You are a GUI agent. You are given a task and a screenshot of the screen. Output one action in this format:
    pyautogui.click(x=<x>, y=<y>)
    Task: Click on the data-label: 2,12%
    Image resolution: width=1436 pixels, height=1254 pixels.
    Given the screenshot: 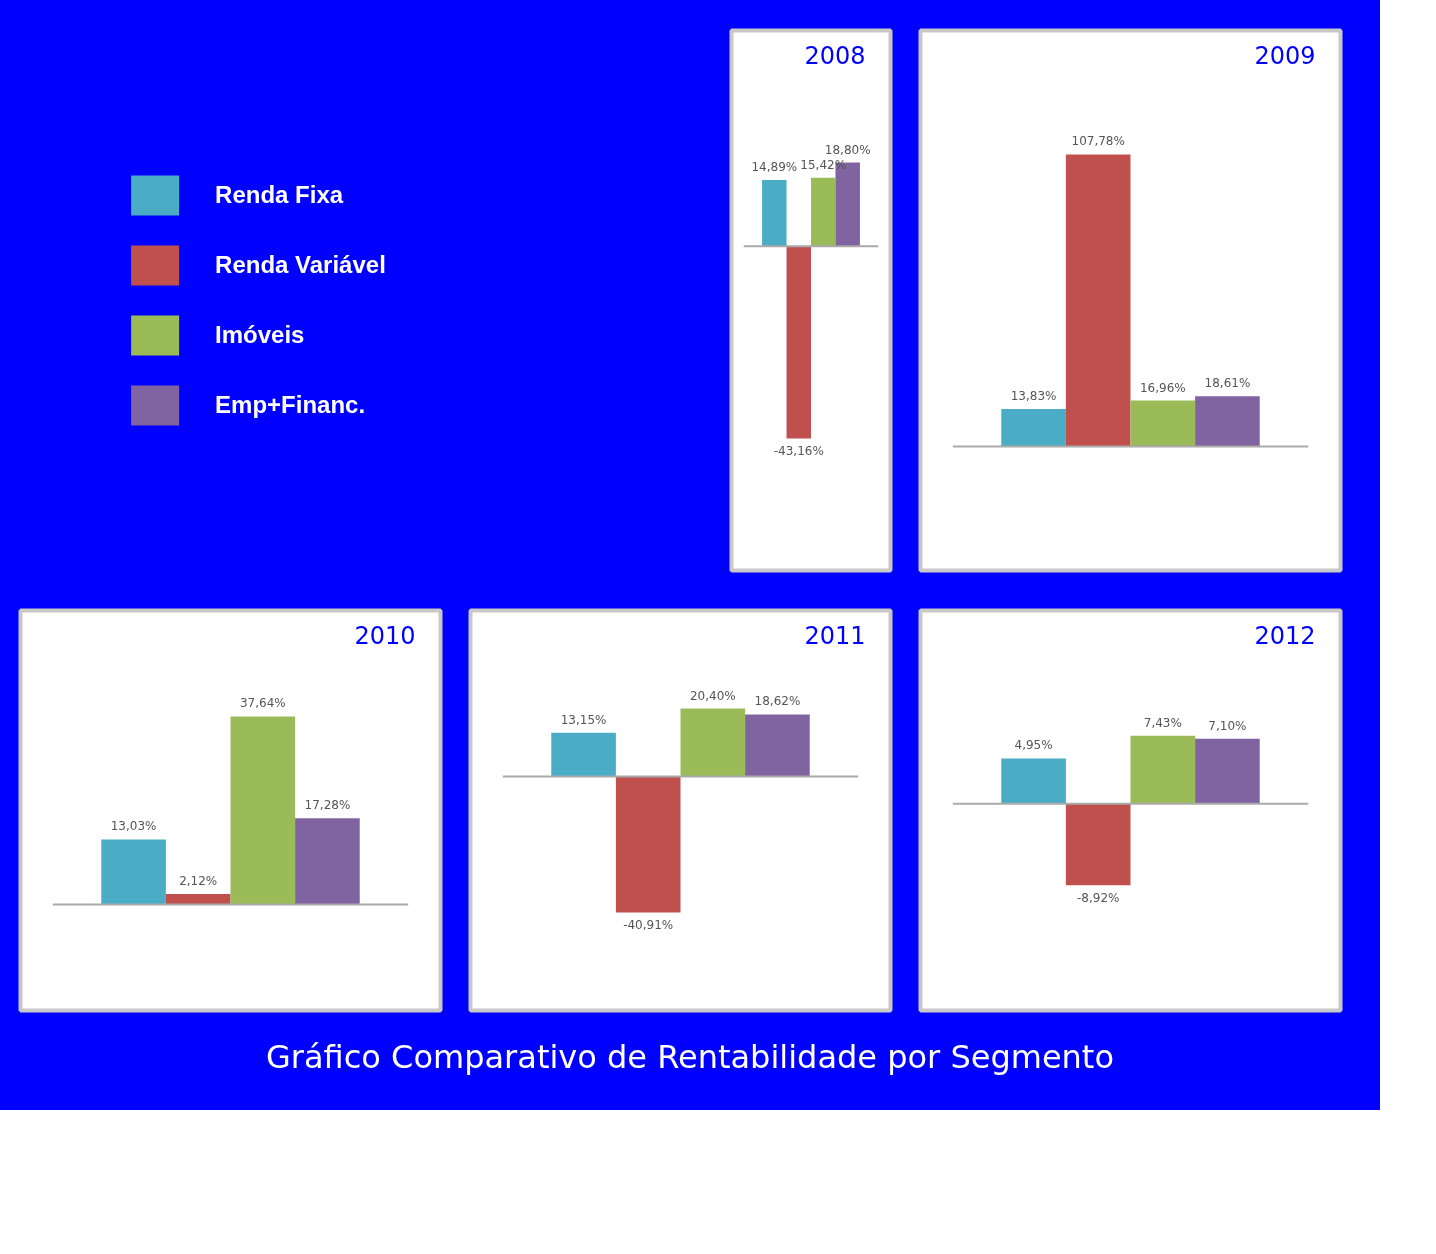 What is the action you would take?
    pyautogui.click(x=198, y=881)
    